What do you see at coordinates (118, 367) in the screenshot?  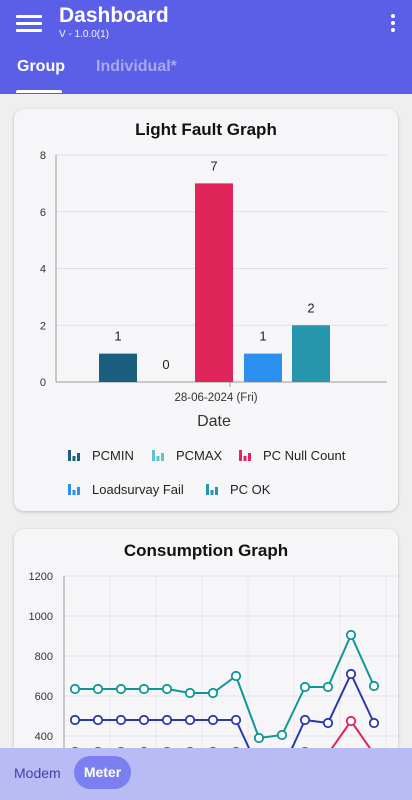 I see `bar-pcmin` at bounding box center [118, 367].